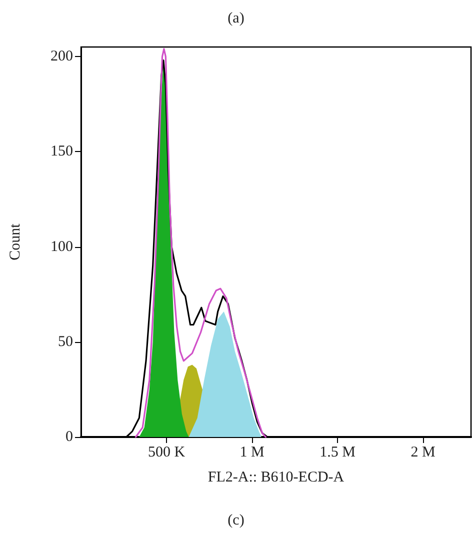 This screenshot has width=472, height=545. Describe the element at coordinates (236, 18) in the screenshot. I see `chart-title: (a)` at that location.